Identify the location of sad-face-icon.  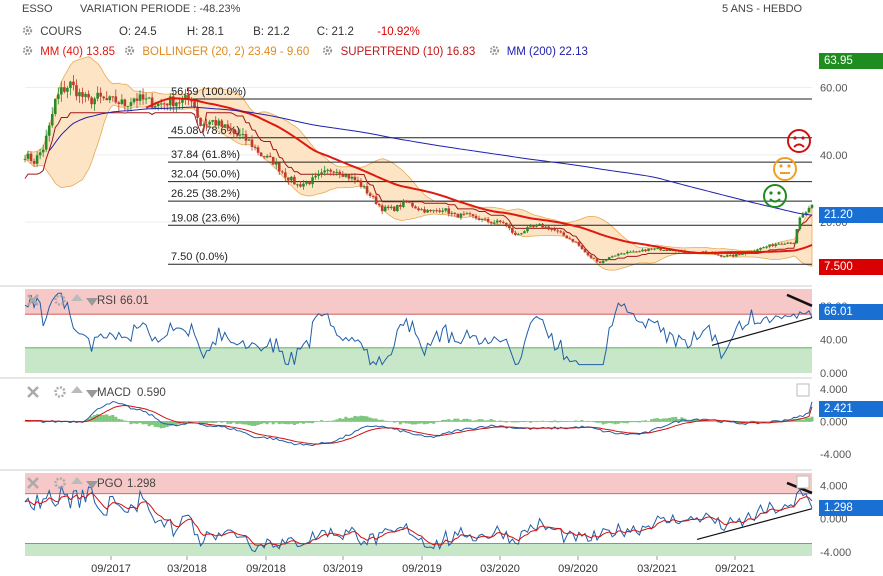
(799, 141).